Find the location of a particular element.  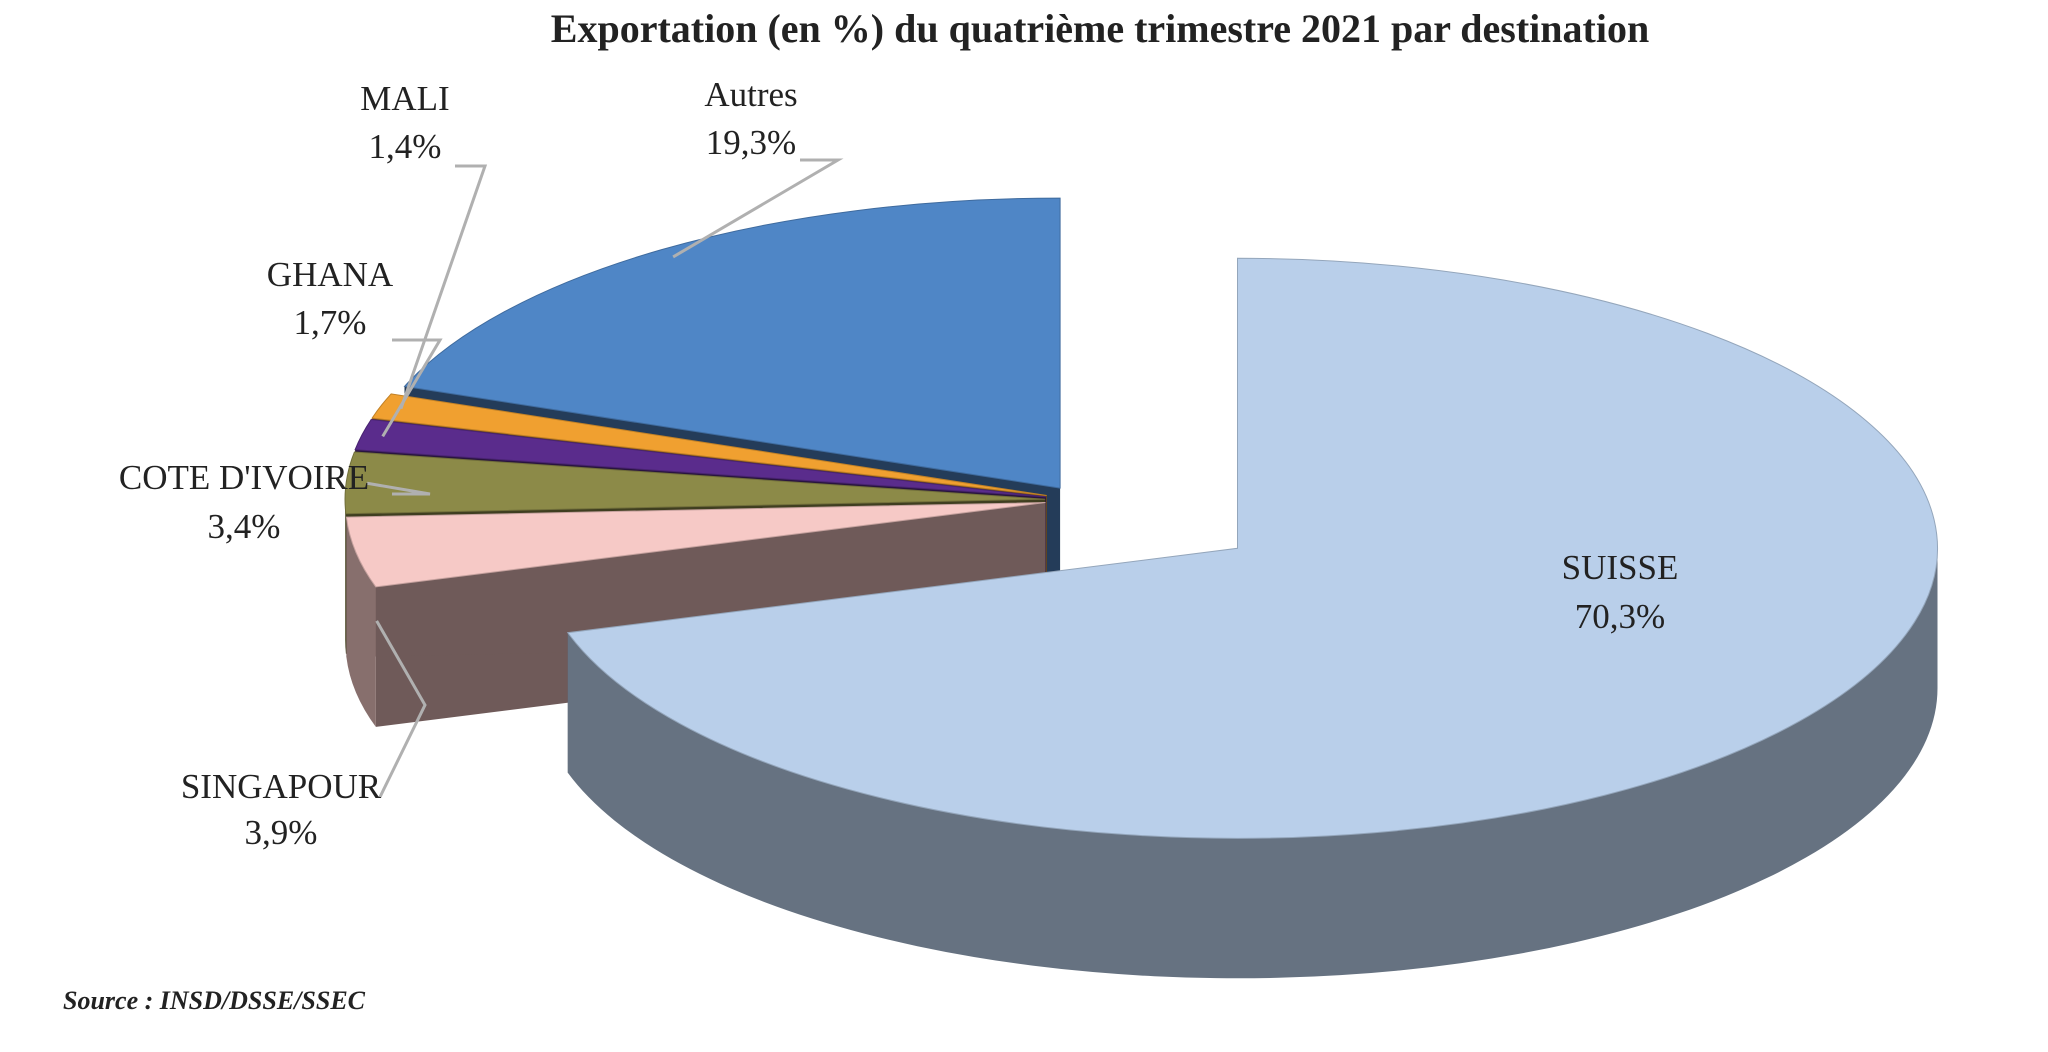

slice-value-label: 3,9% is located at coordinates (281, 832).